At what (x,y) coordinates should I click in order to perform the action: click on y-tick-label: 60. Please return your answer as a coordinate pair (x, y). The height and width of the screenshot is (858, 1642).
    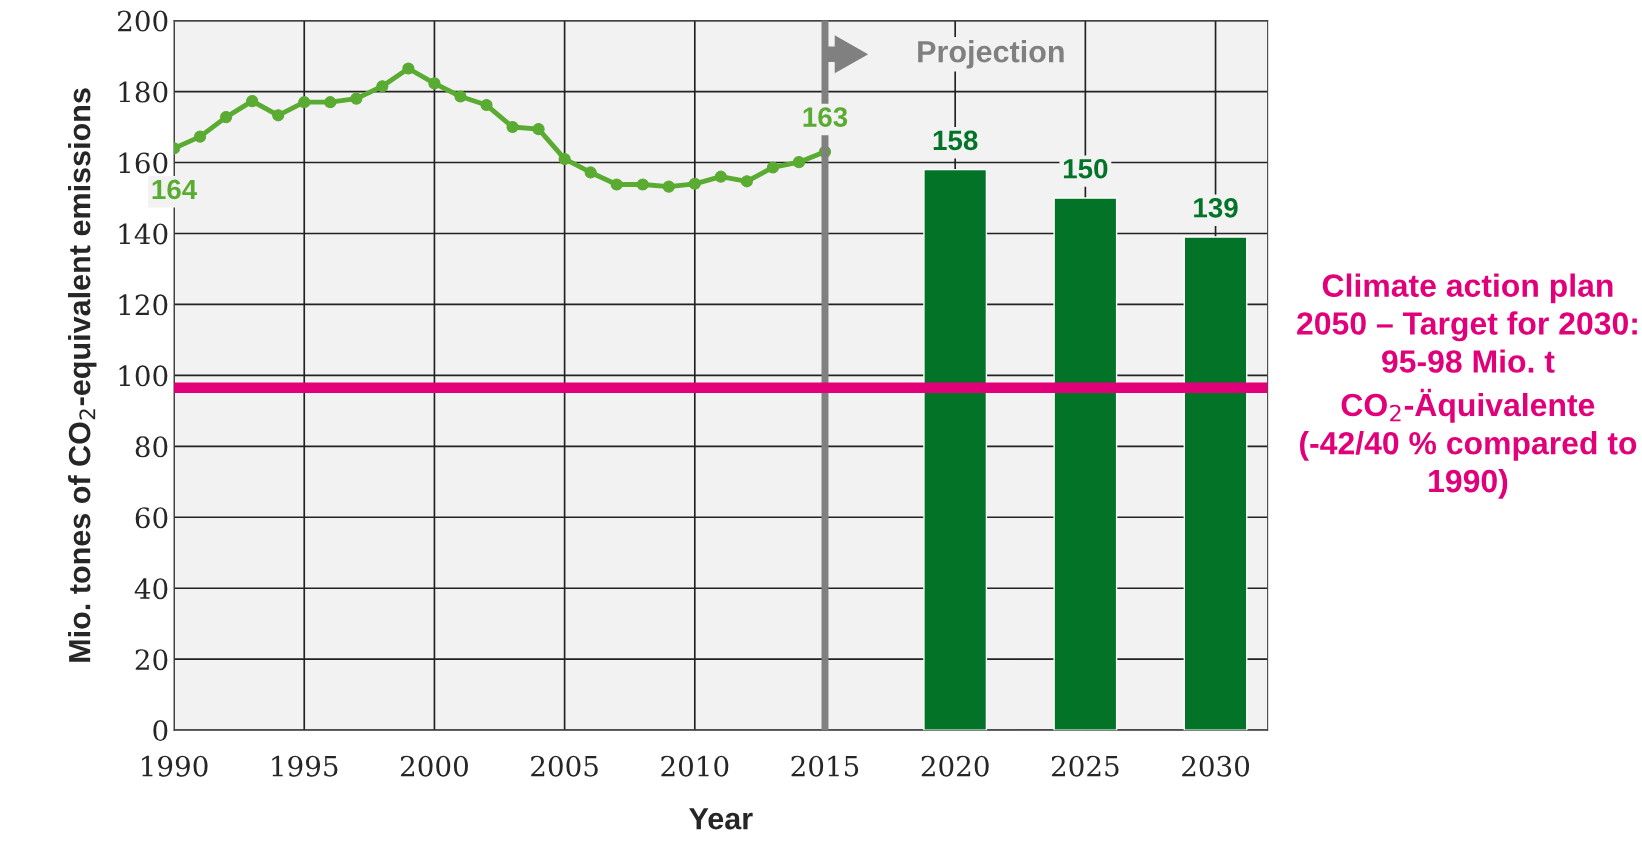
    Looking at the image, I should click on (151, 518).